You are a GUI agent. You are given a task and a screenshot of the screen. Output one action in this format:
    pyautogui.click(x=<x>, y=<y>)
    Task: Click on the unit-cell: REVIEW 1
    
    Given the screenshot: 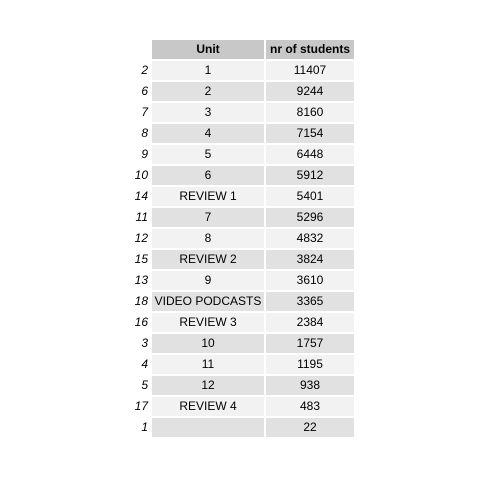 What is the action you would take?
    pyautogui.click(x=208, y=196)
    